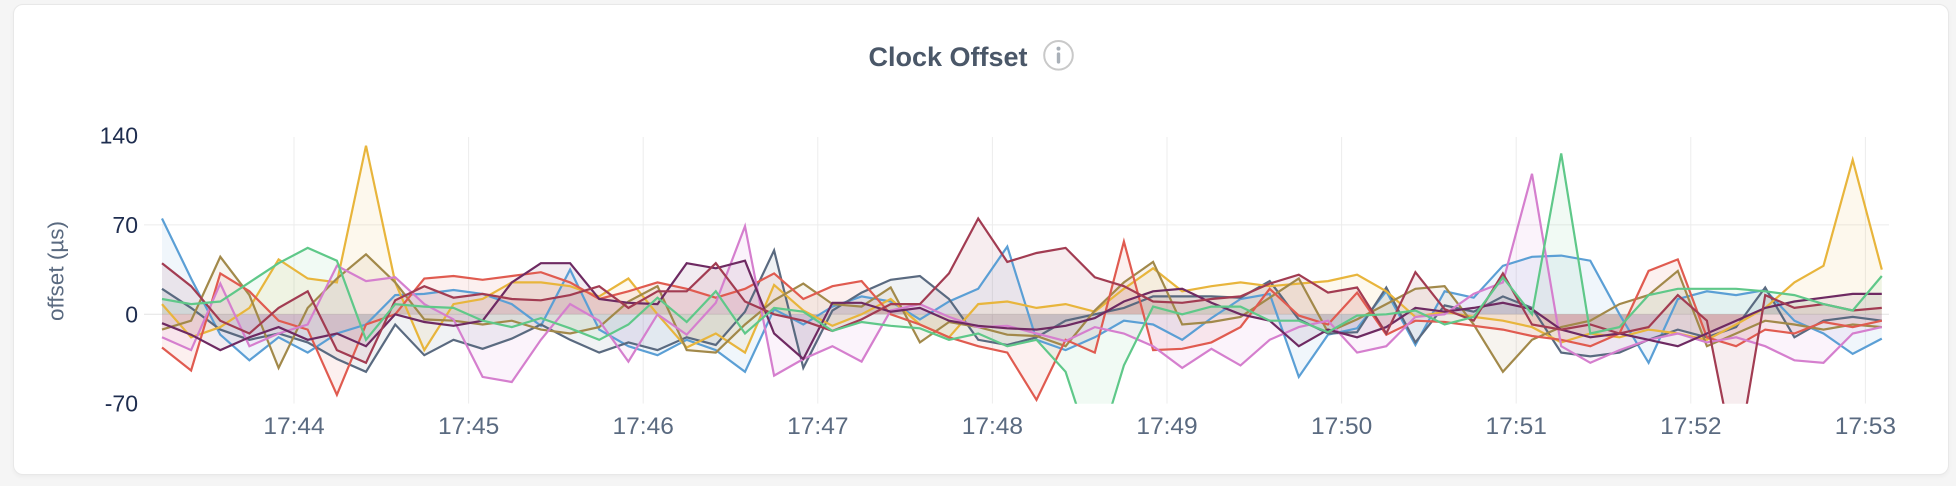 This screenshot has height=486, width=1956. I want to click on svg-text: 17:44, so click(293, 426).